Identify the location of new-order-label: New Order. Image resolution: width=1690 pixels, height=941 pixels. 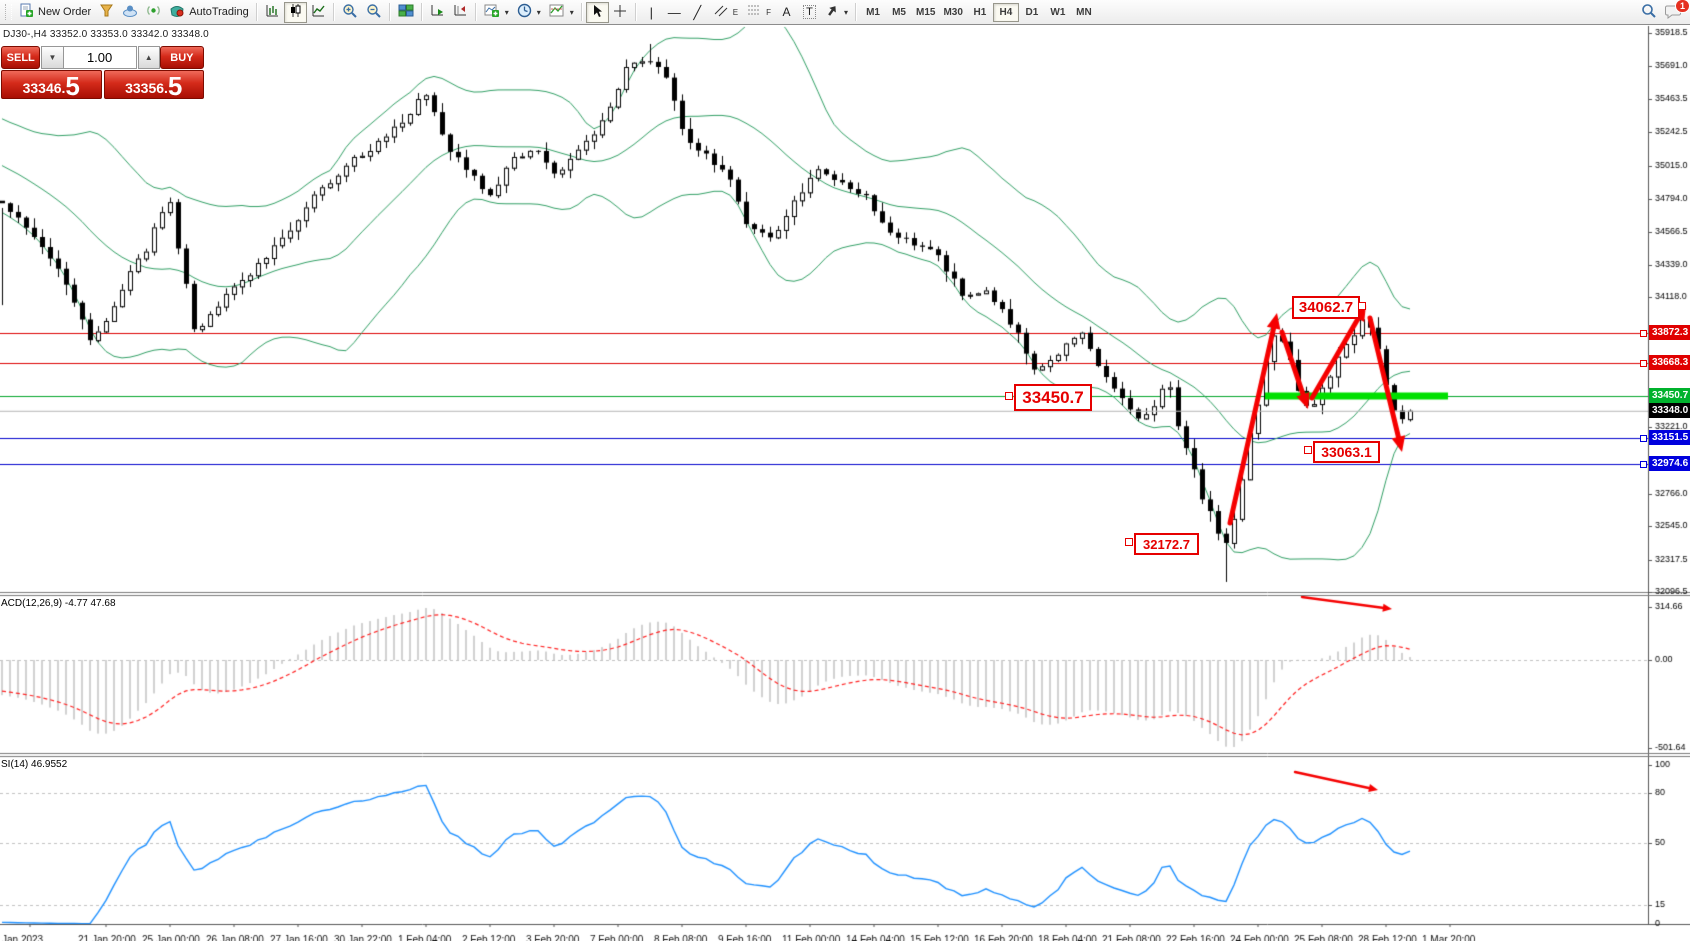
(65, 12).